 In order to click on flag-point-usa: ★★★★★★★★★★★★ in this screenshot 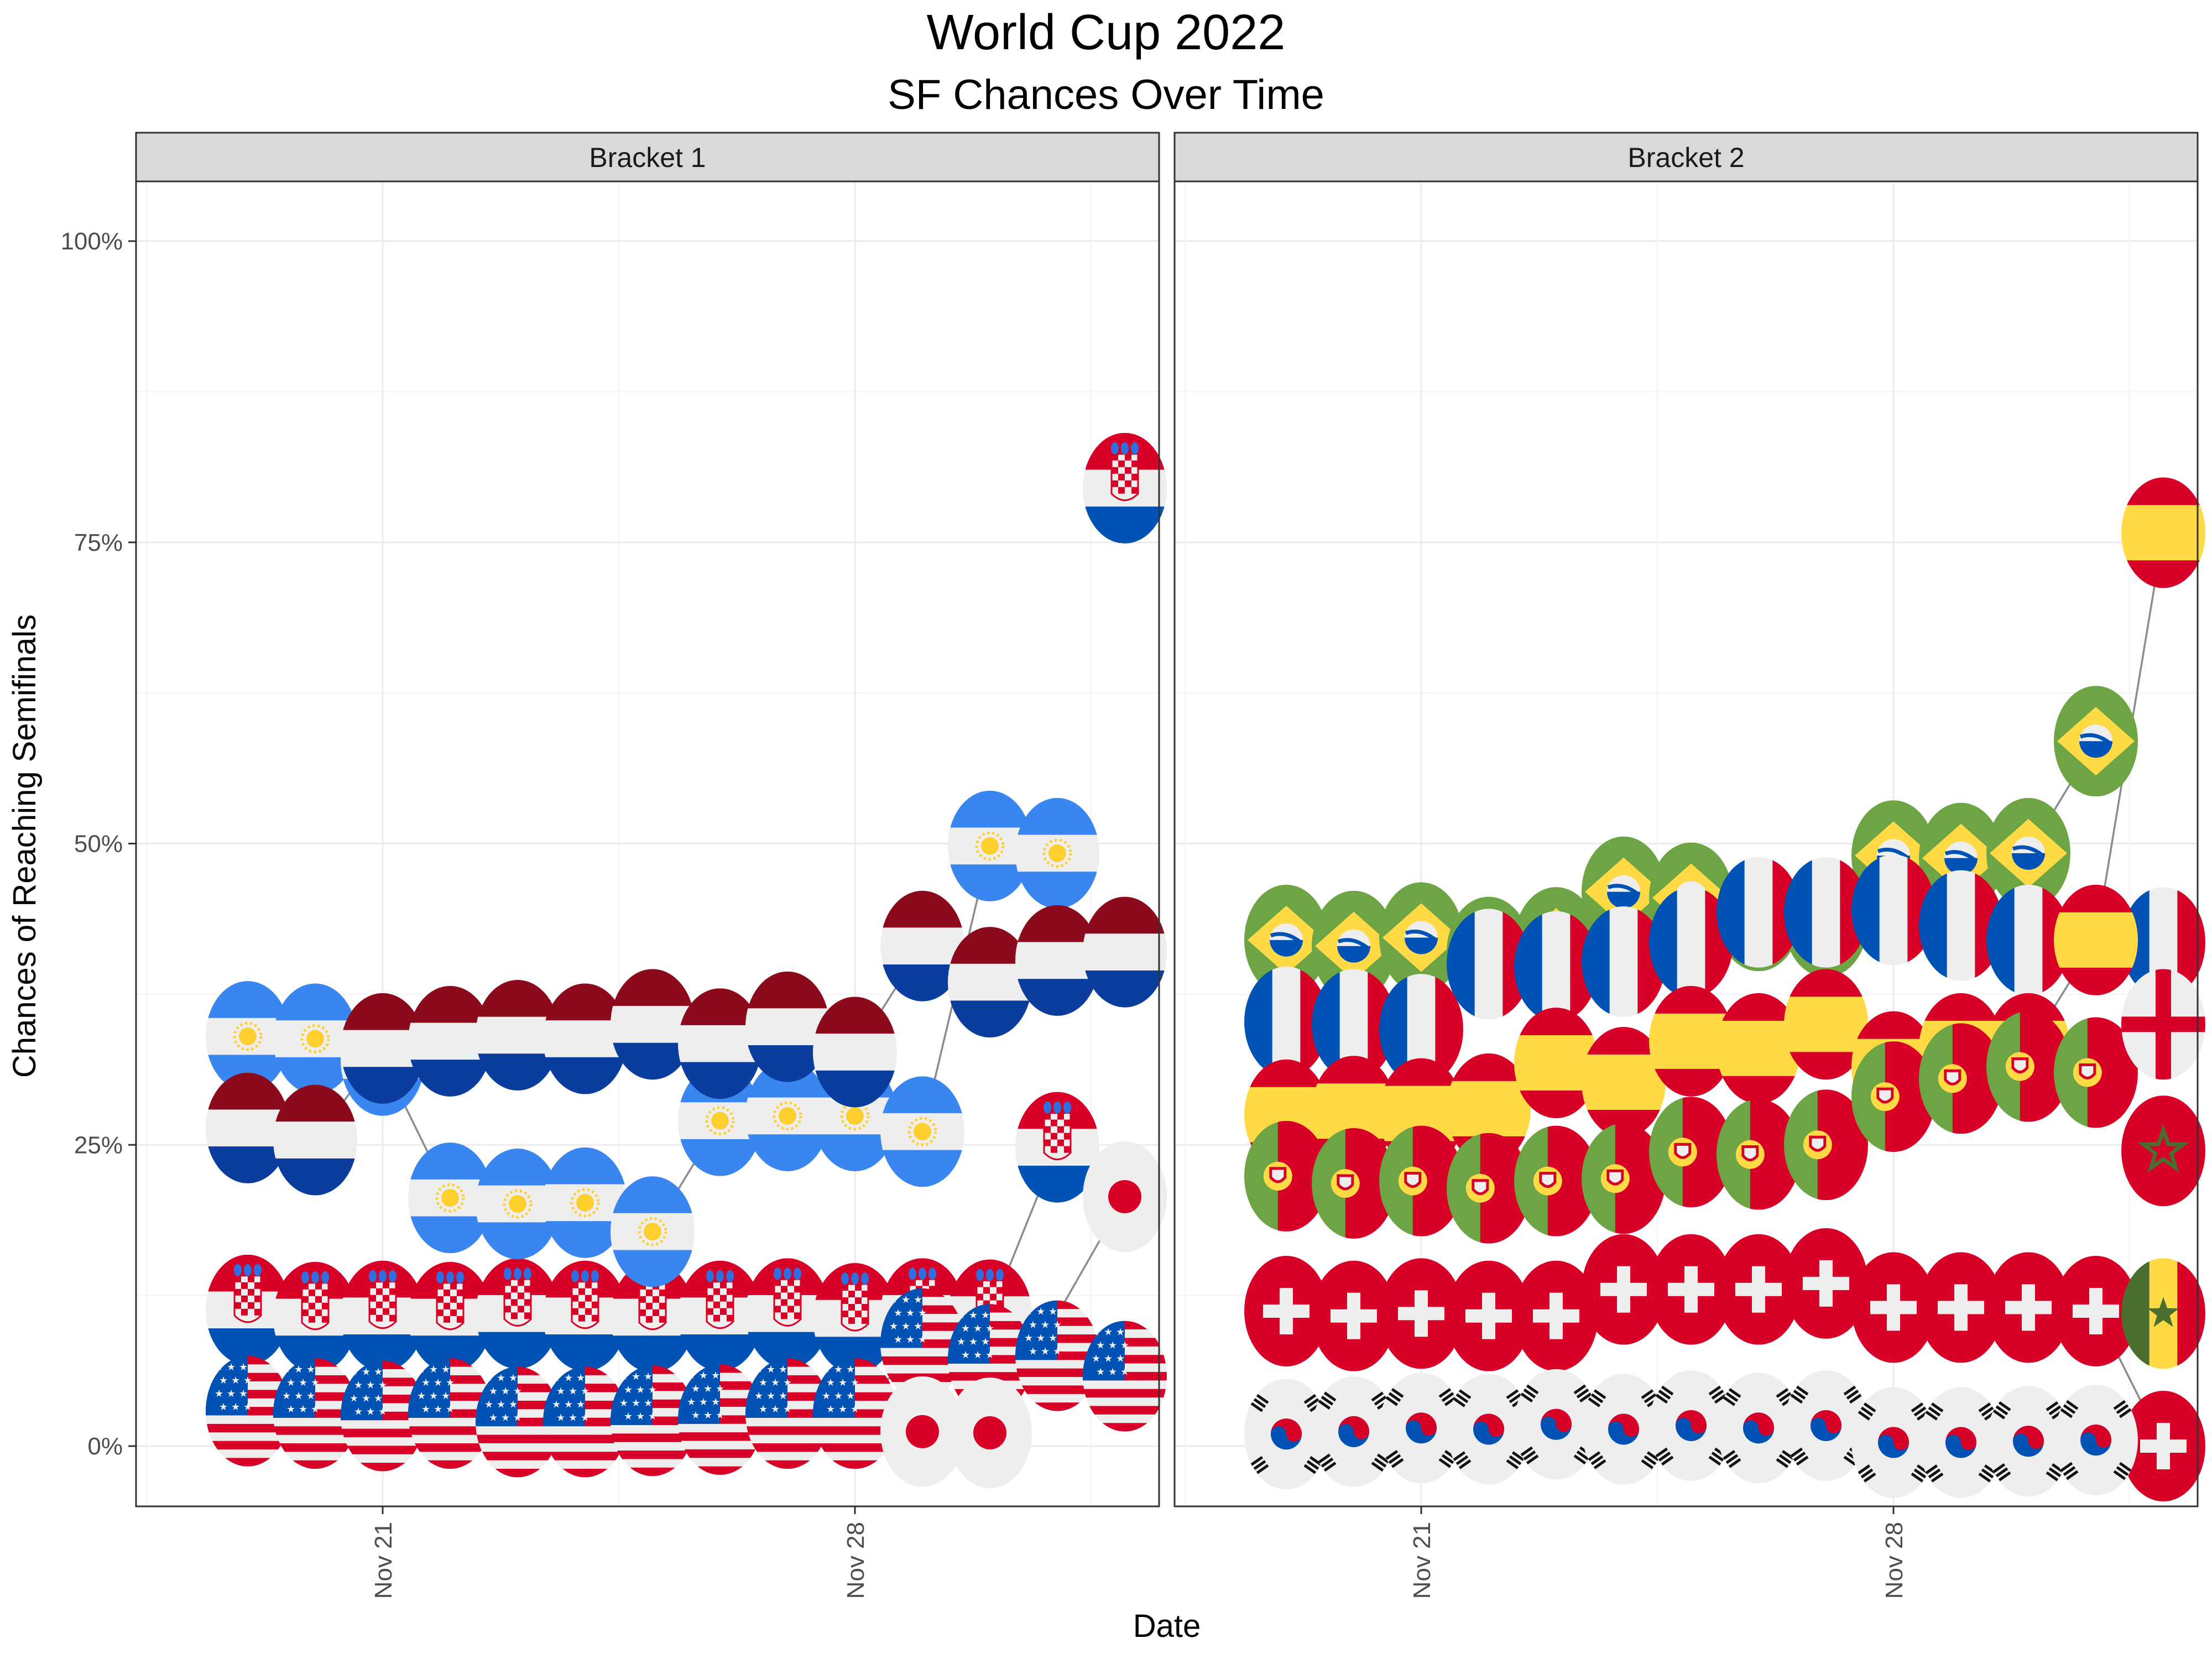, I will do `click(653, 1421)`.